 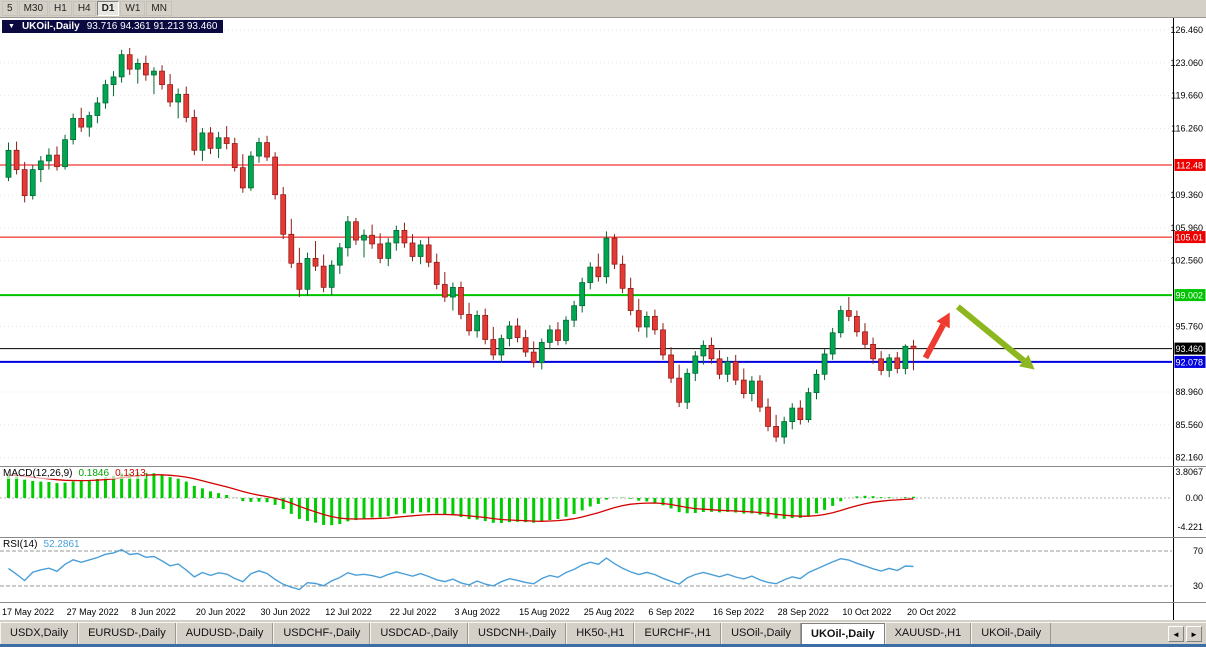 What do you see at coordinates (1186, 228) in the screenshot?
I see `svg-text: 105.960` at bounding box center [1186, 228].